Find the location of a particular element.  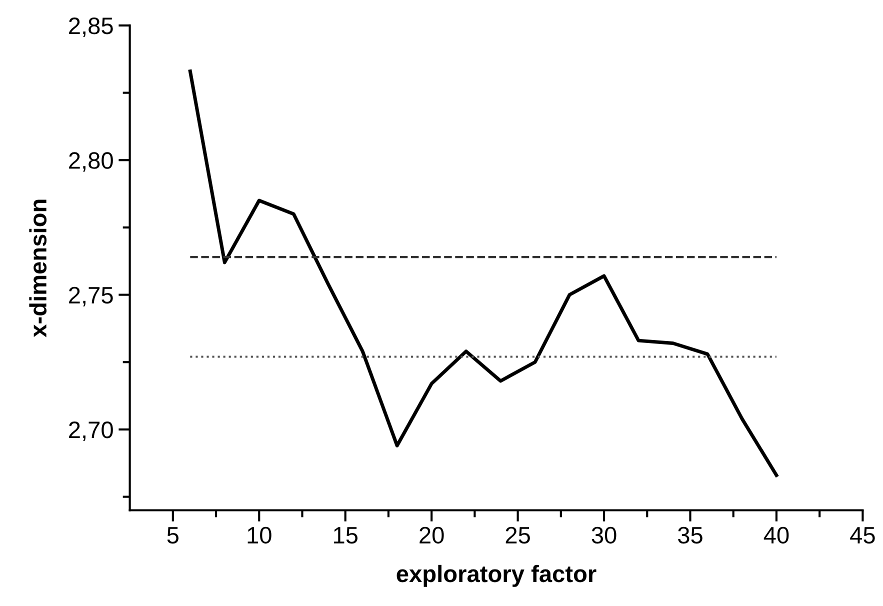

x-tick-label: 20 is located at coordinates (432, 535).